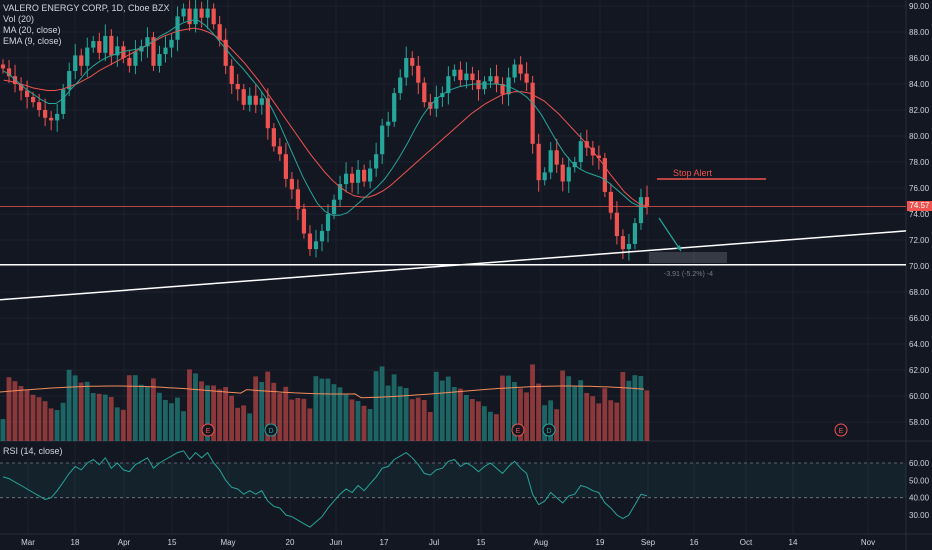 This screenshot has height=550, width=932. What do you see at coordinates (919, 84) in the screenshot?
I see `price-tick-label: 84.00` at bounding box center [919, 84].